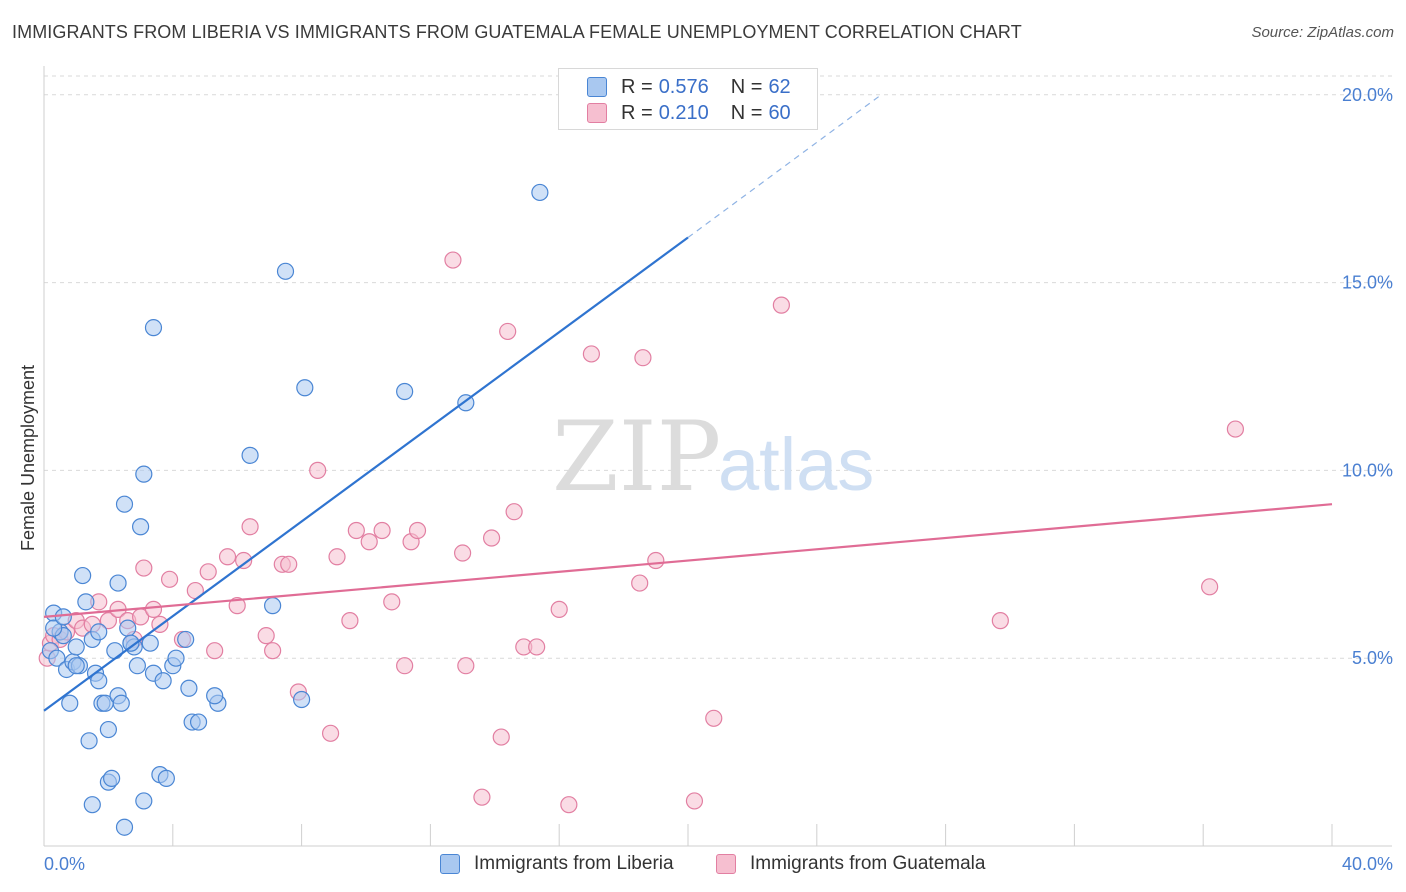  What do you see at coordinates (796, 464) in the screenshot?
I see `watermark-atlas: atlas` at bounding box center [796, 464].